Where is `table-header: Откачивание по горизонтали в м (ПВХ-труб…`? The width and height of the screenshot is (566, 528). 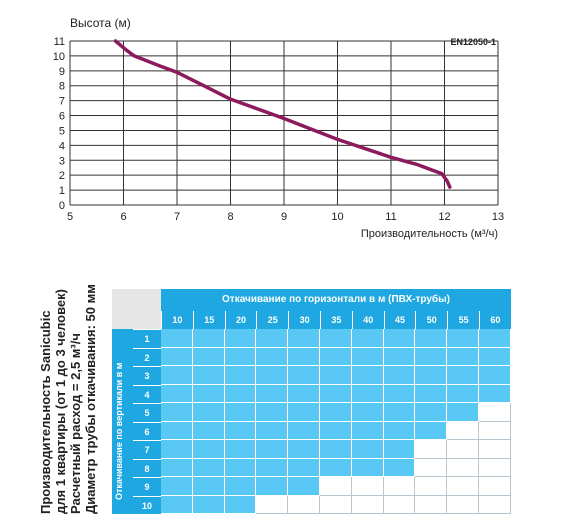 table-header: Откачивание по горизонтали в м (ПВХ-труб… is located at coordinates (336, 300).